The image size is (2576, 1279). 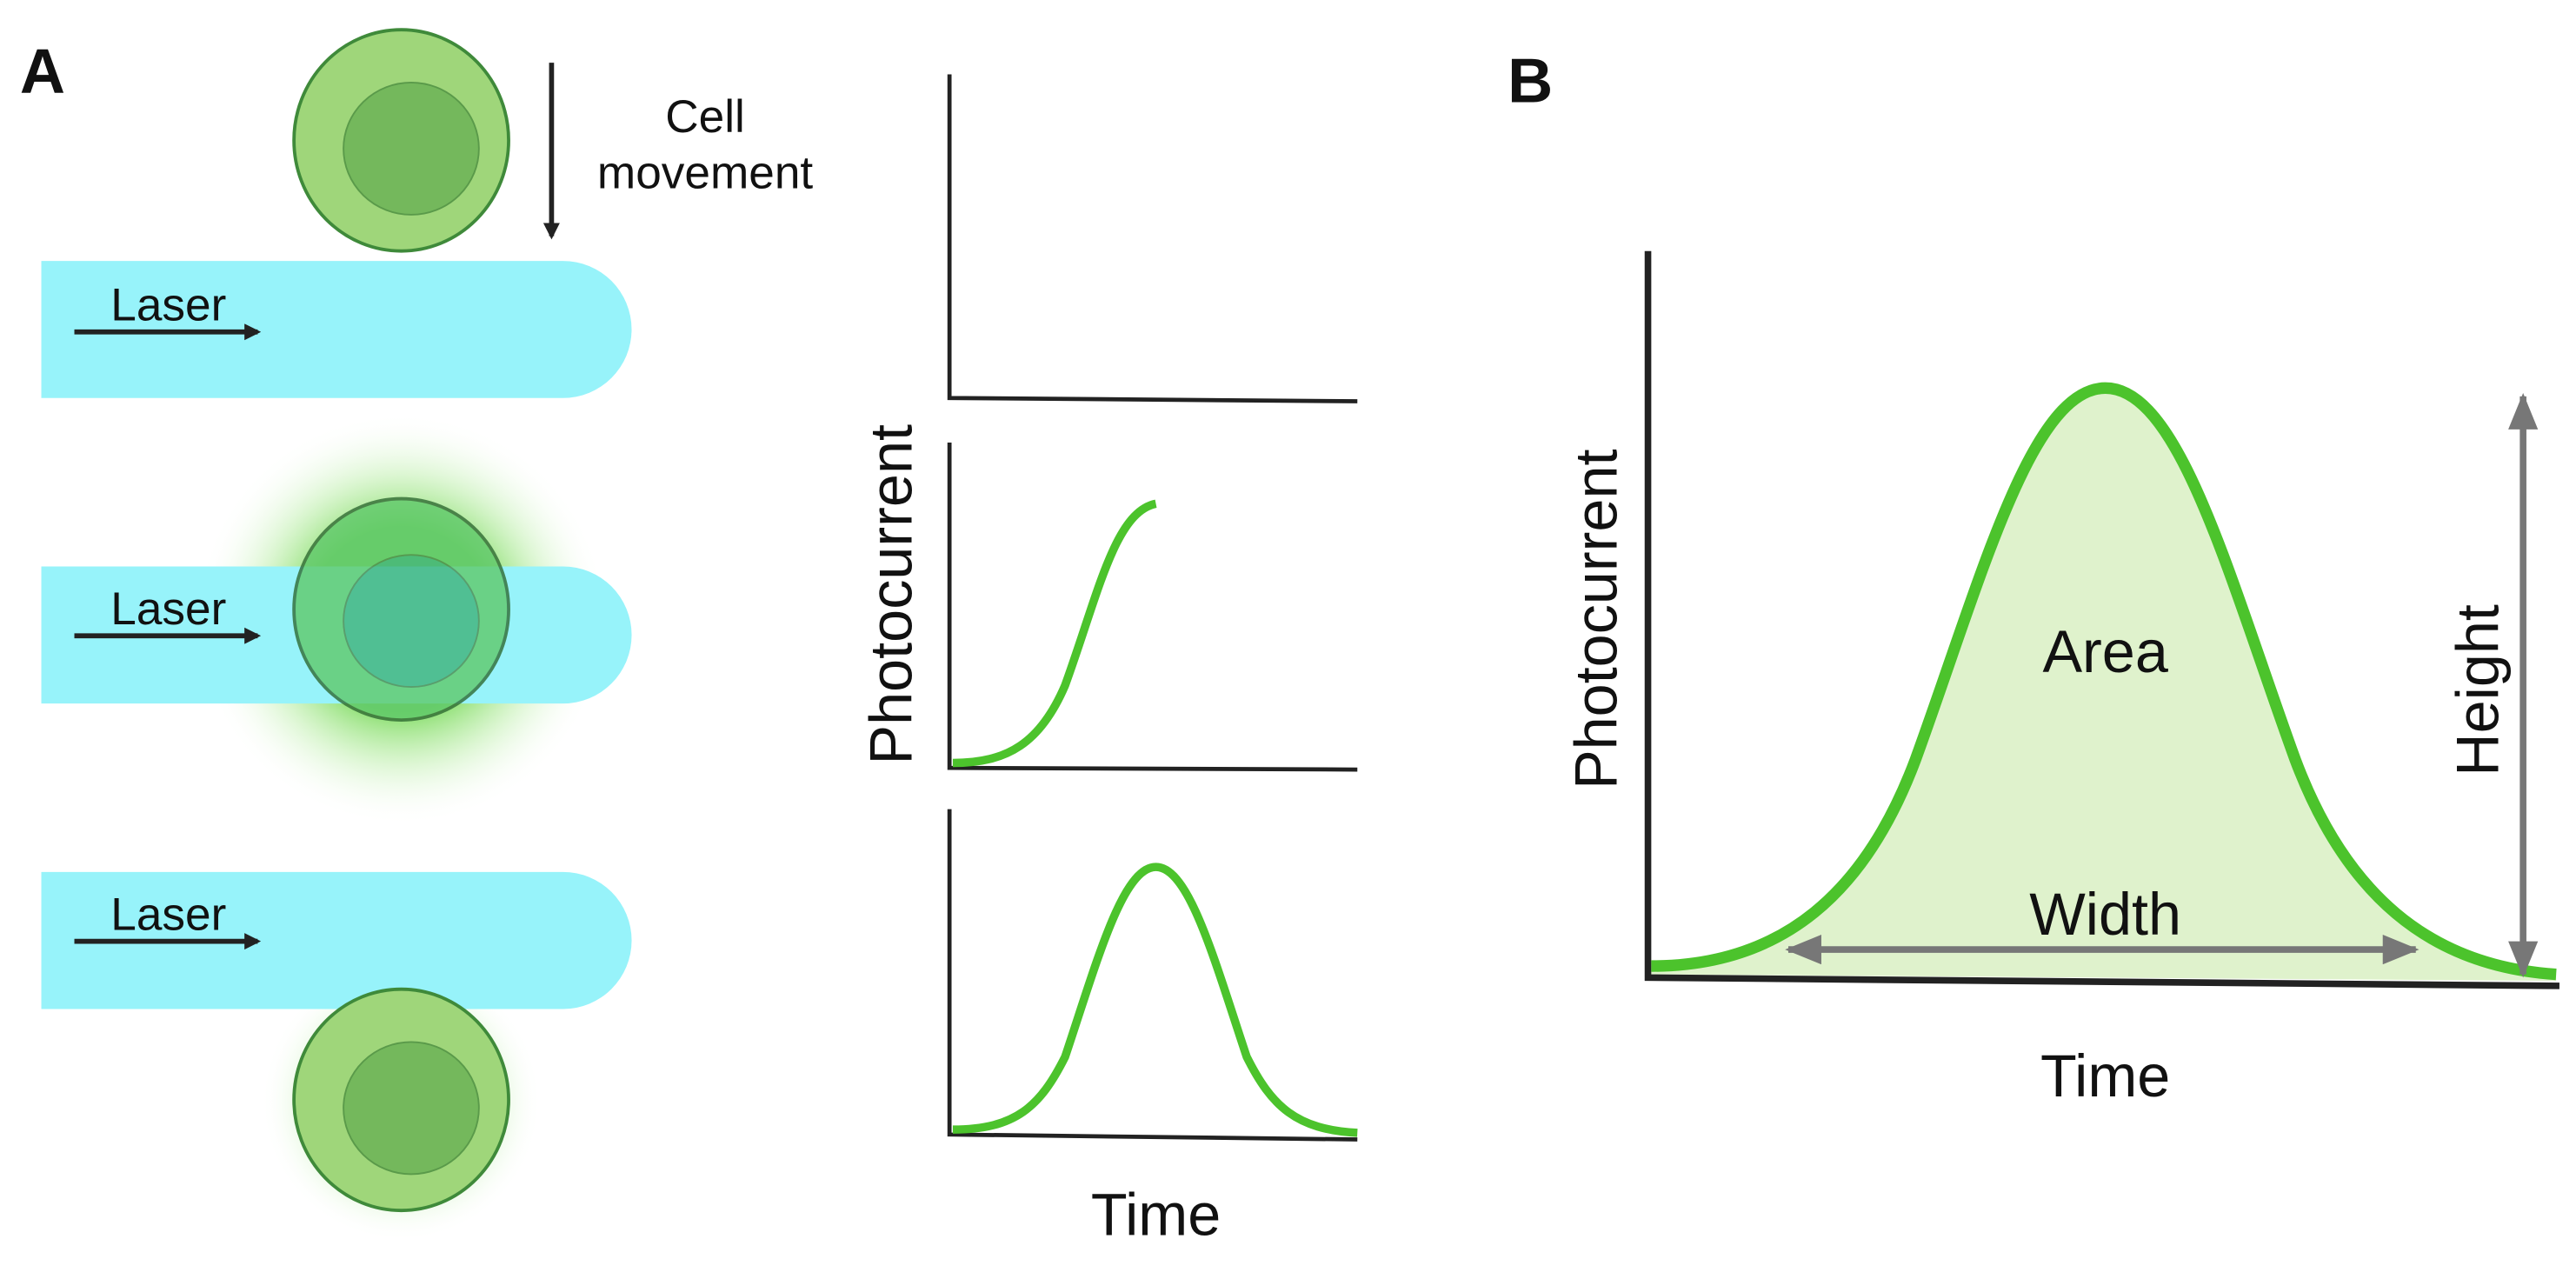 What do you see at coordinates (2105, 652) in the screenshot?
I see `area-label: Area` at bounding box center [2105, 652].